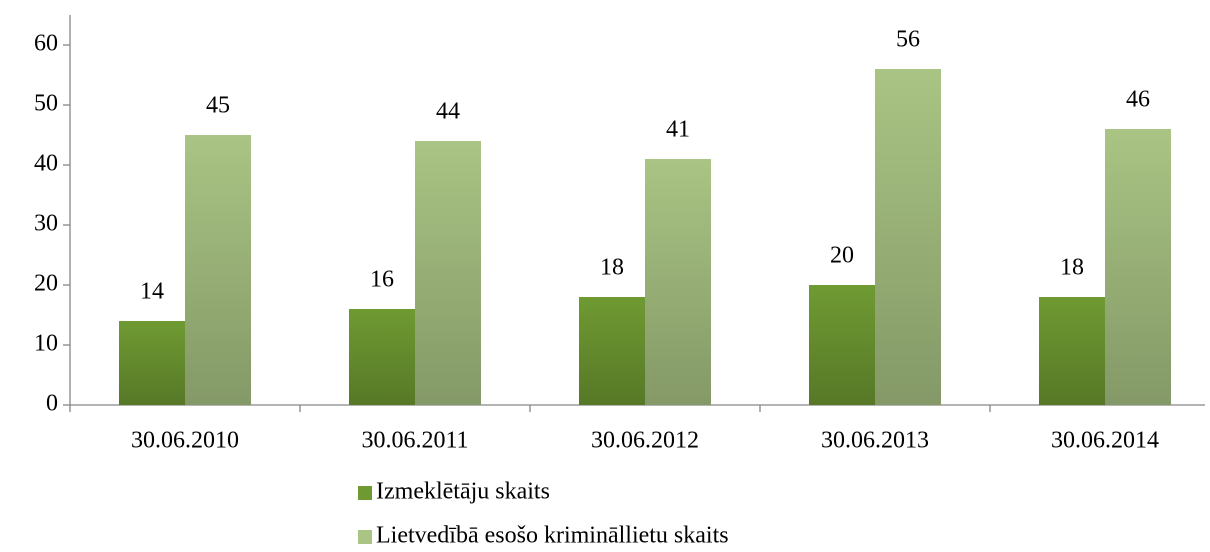 The width and height of the screenshot is (1210, 552). Describe the element at coordinates (46, 44) in the screenshot. I see `y-tick-label: 60` at that location.